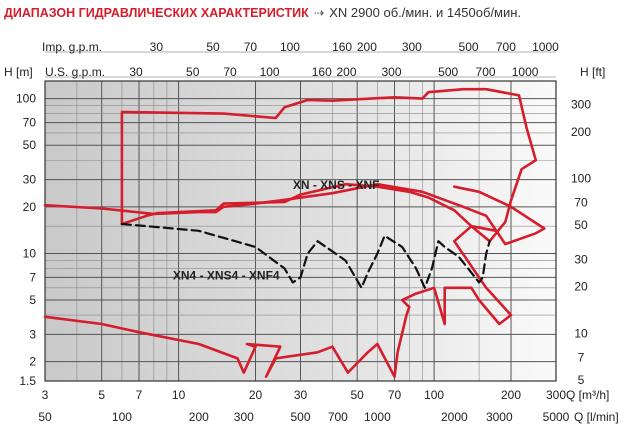  Describe the element at coordinates (581, 203) in the screenshot. I see `y-right-tick-label: 70` at that location.